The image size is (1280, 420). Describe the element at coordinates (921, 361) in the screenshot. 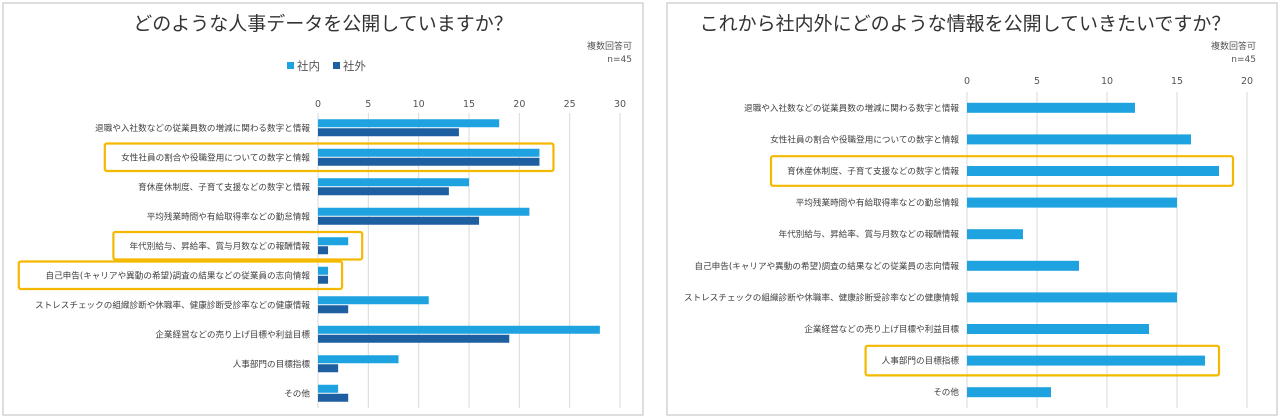

I see `right-category-label: 人事部門の目標指標` at that location.